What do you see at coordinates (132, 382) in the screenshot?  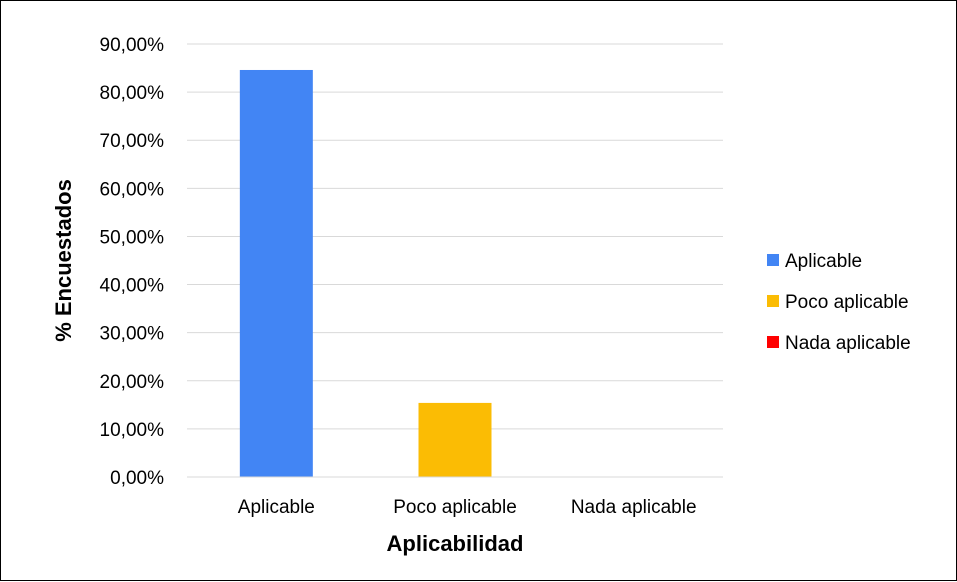 I see `y-tick-label: 20,00%` at bounding box center [132, 382].